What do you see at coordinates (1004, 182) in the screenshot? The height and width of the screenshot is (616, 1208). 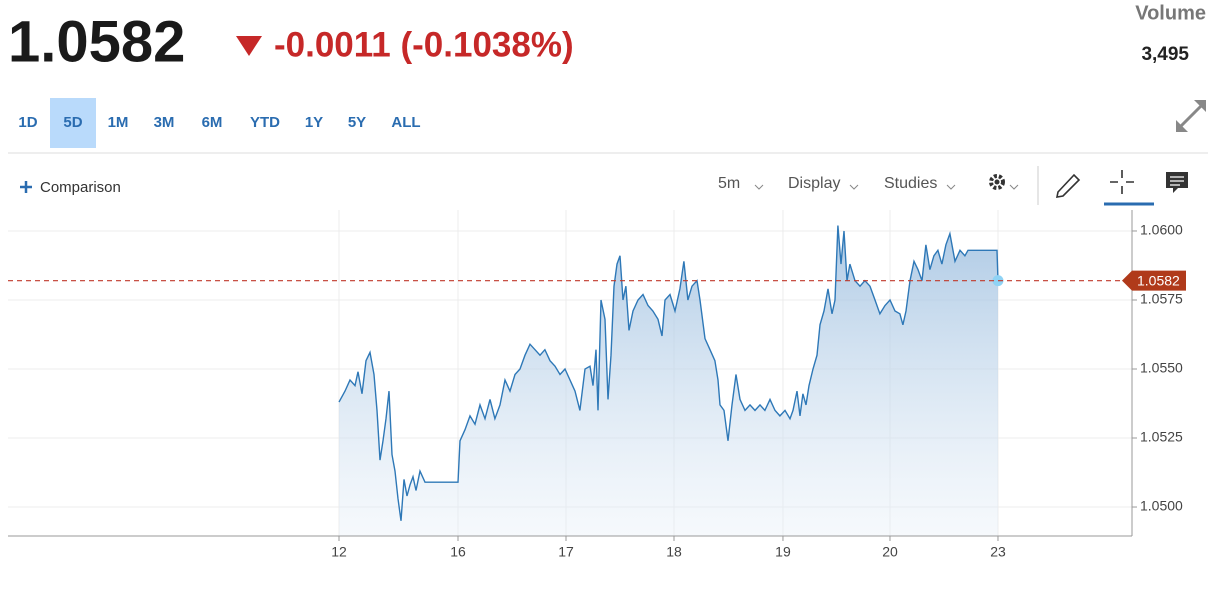 I see `settings-icon` at bounding box center [1004, 182].